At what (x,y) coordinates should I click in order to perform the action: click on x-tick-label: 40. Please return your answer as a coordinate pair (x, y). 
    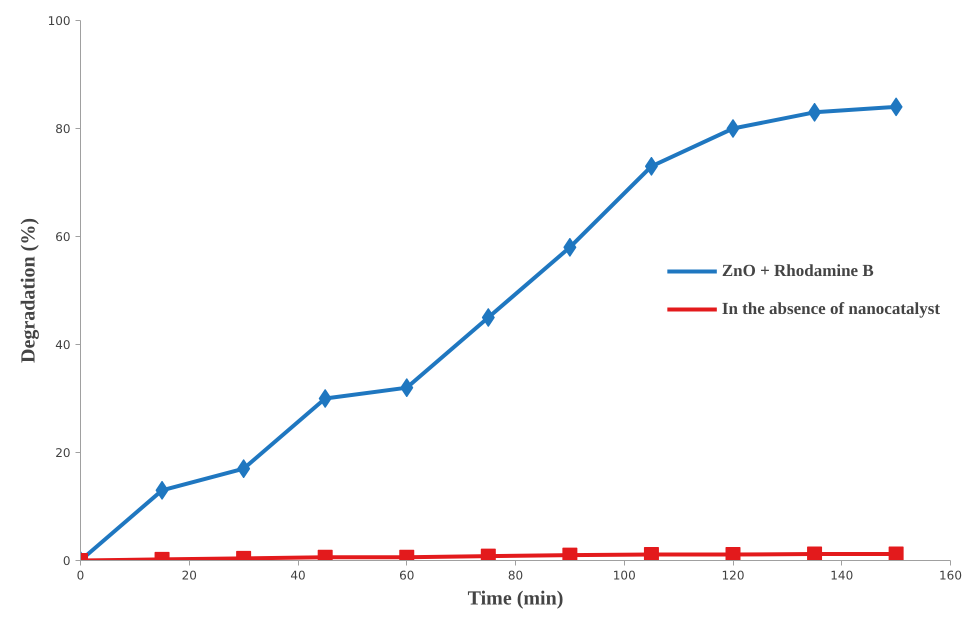
    Looking at the image, I should click on (298, 575).